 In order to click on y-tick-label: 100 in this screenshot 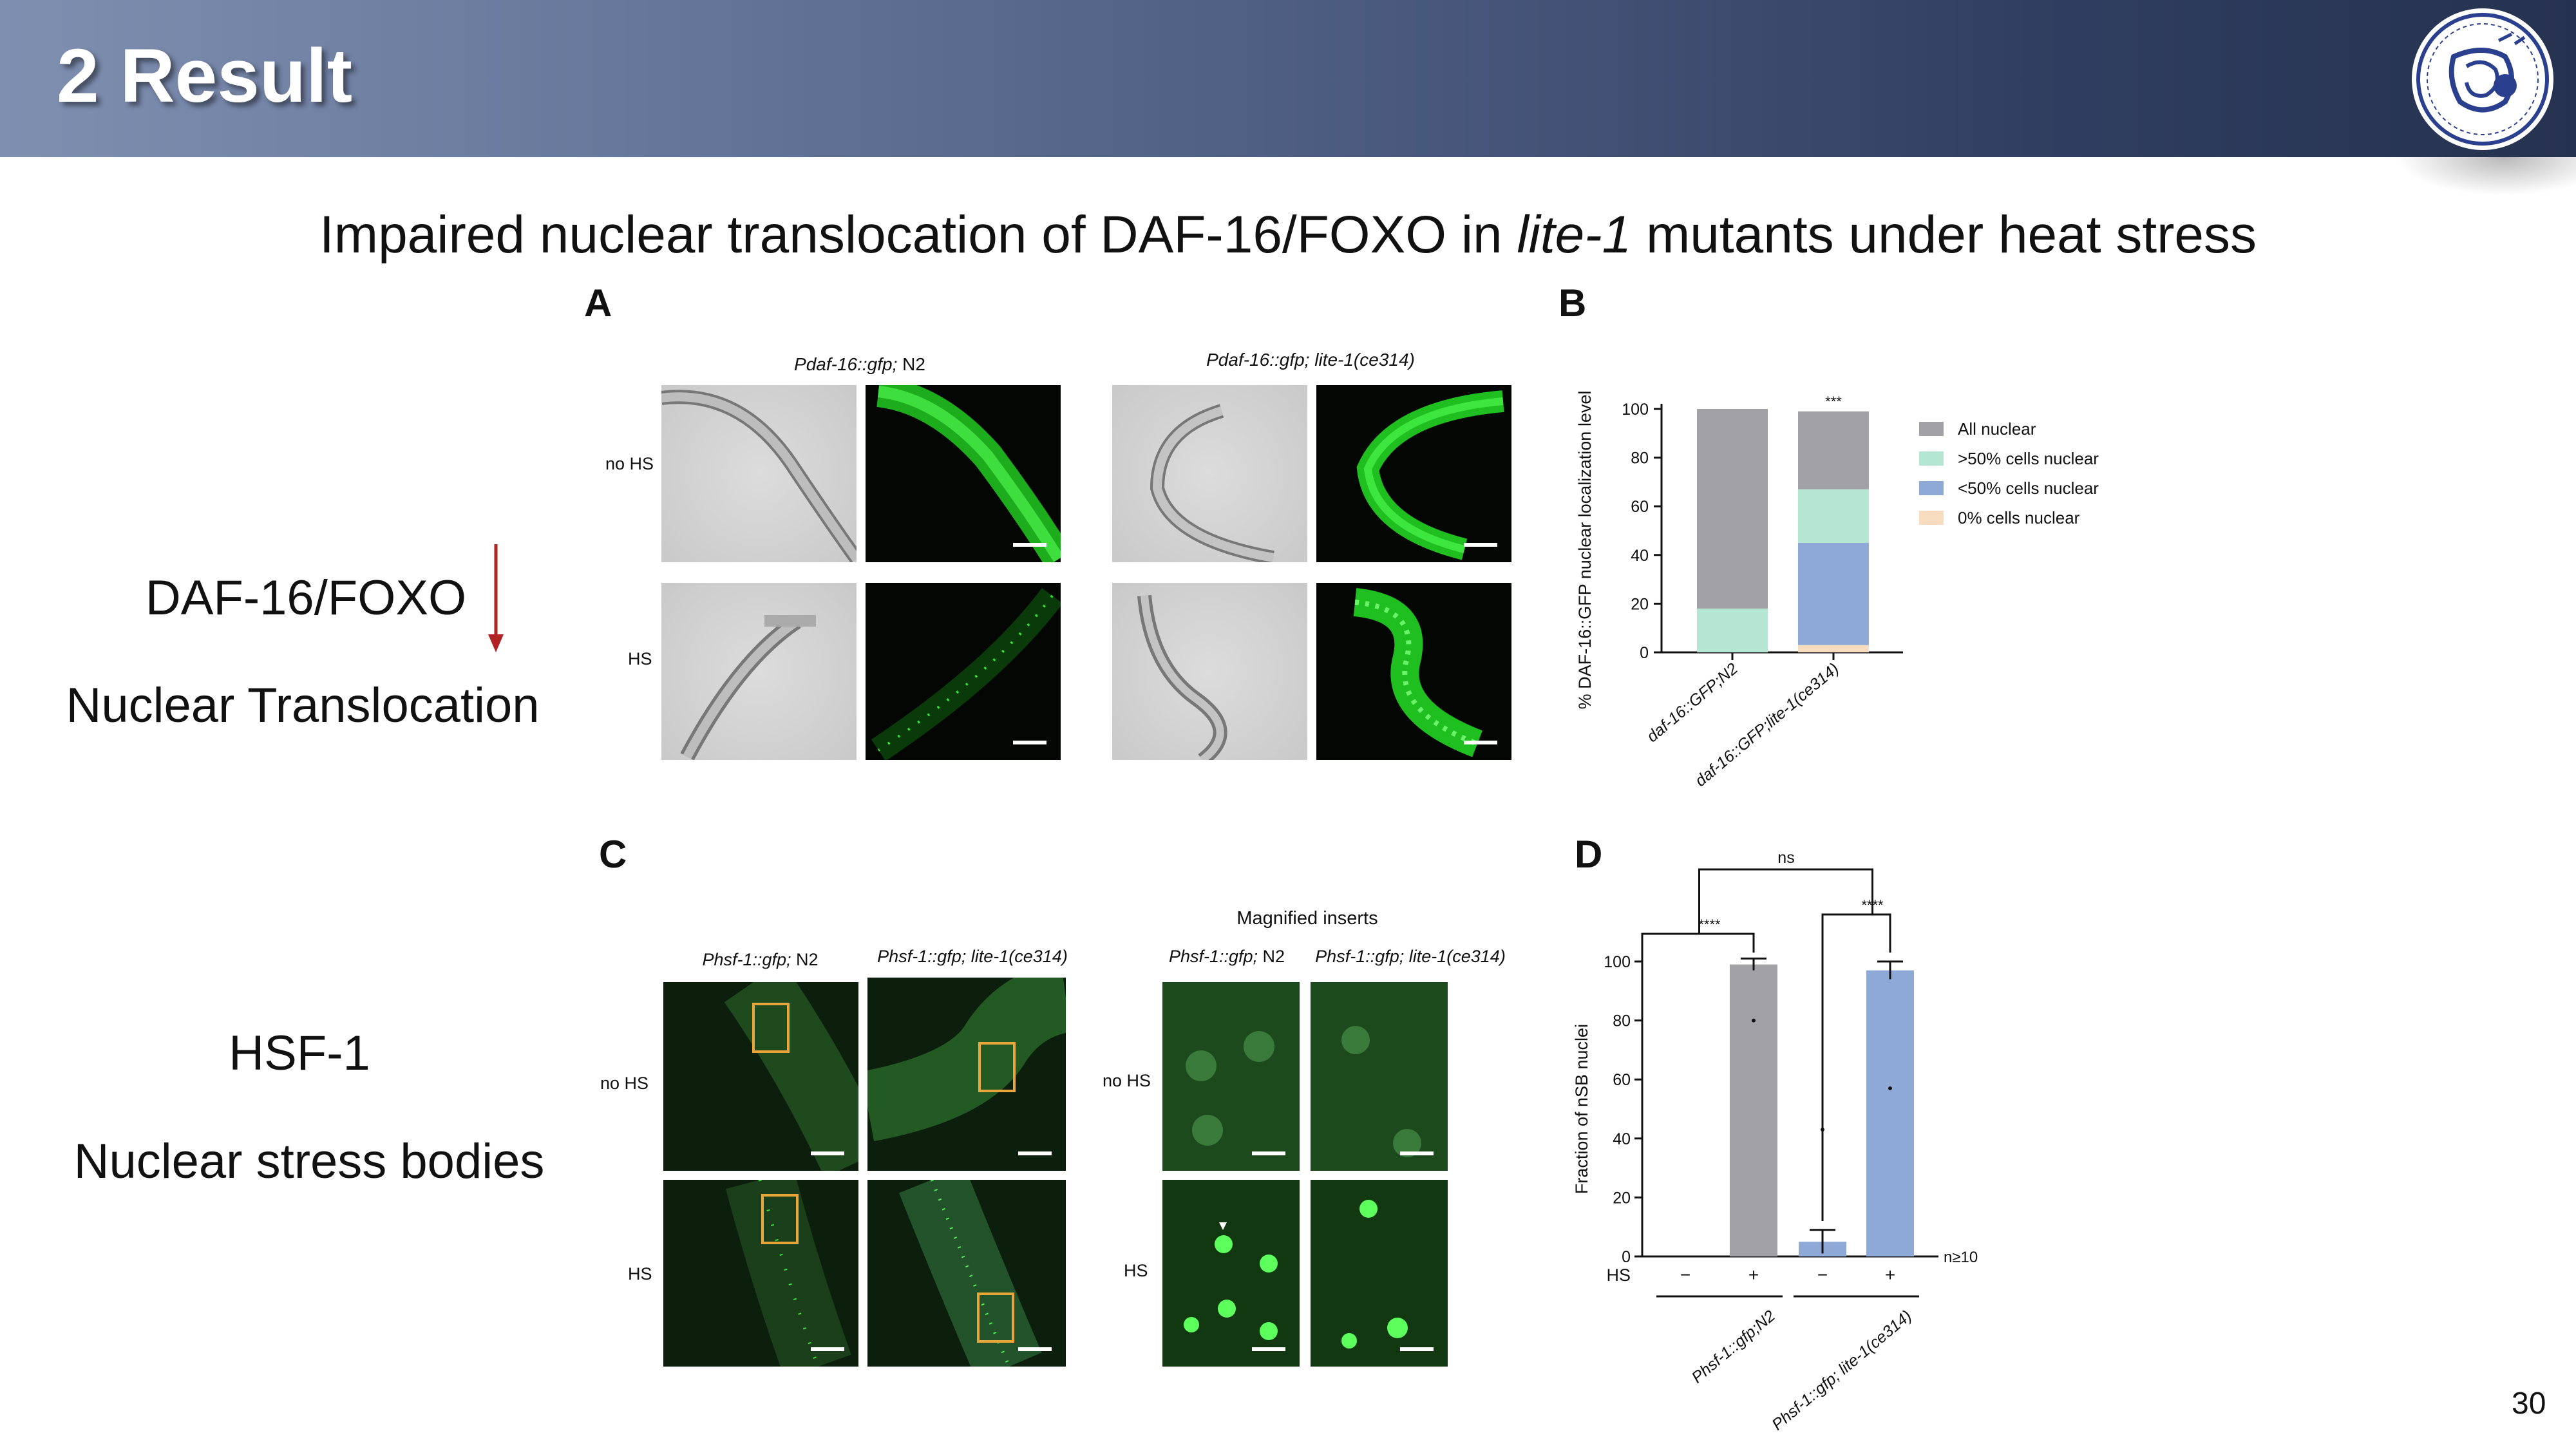, I will do `click(1636, 410)`.